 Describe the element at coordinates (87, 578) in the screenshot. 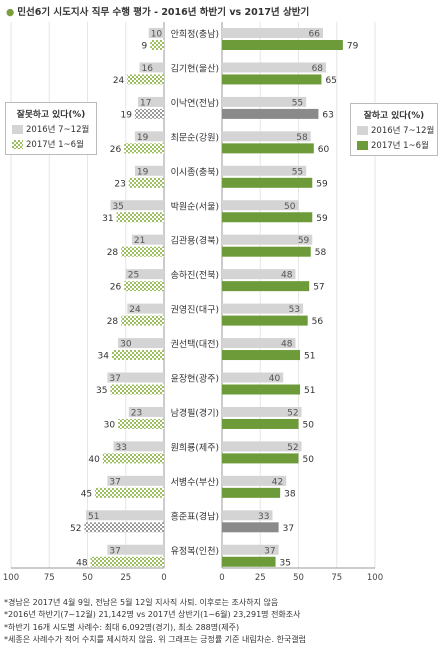

I see `tick-label-left: 50` at that location.